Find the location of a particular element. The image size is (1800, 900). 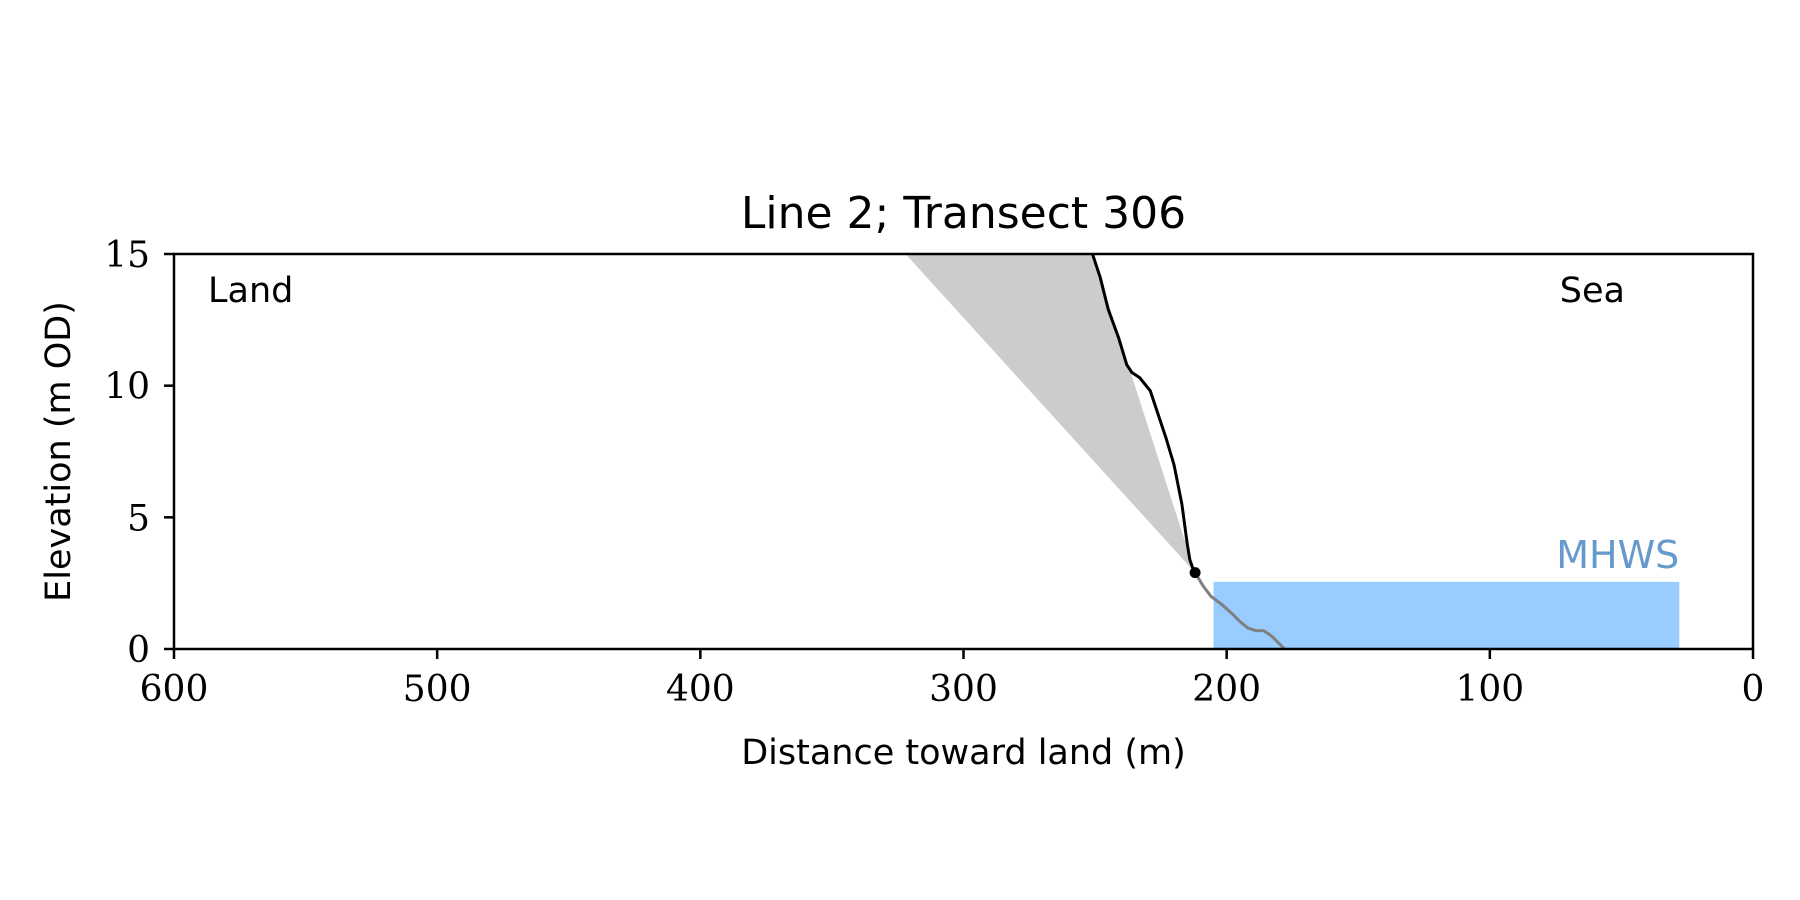

y-tick-label: 0 is located at coordinates (138, 650).